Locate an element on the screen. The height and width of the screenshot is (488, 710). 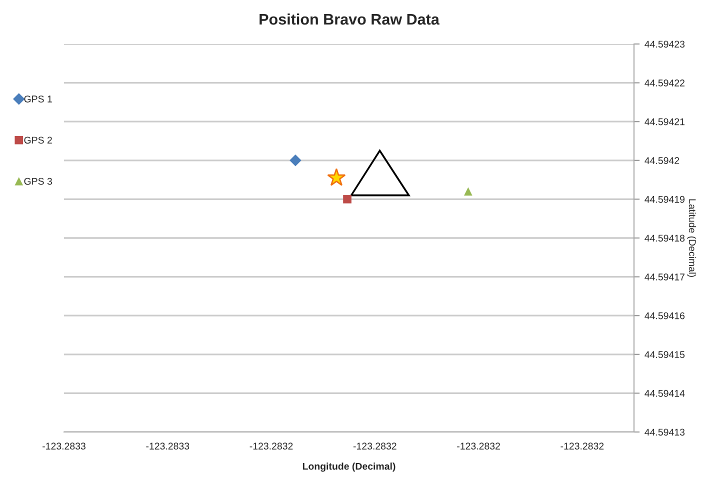
legend-label: GPS 3 is located at coordinates (38, 181).